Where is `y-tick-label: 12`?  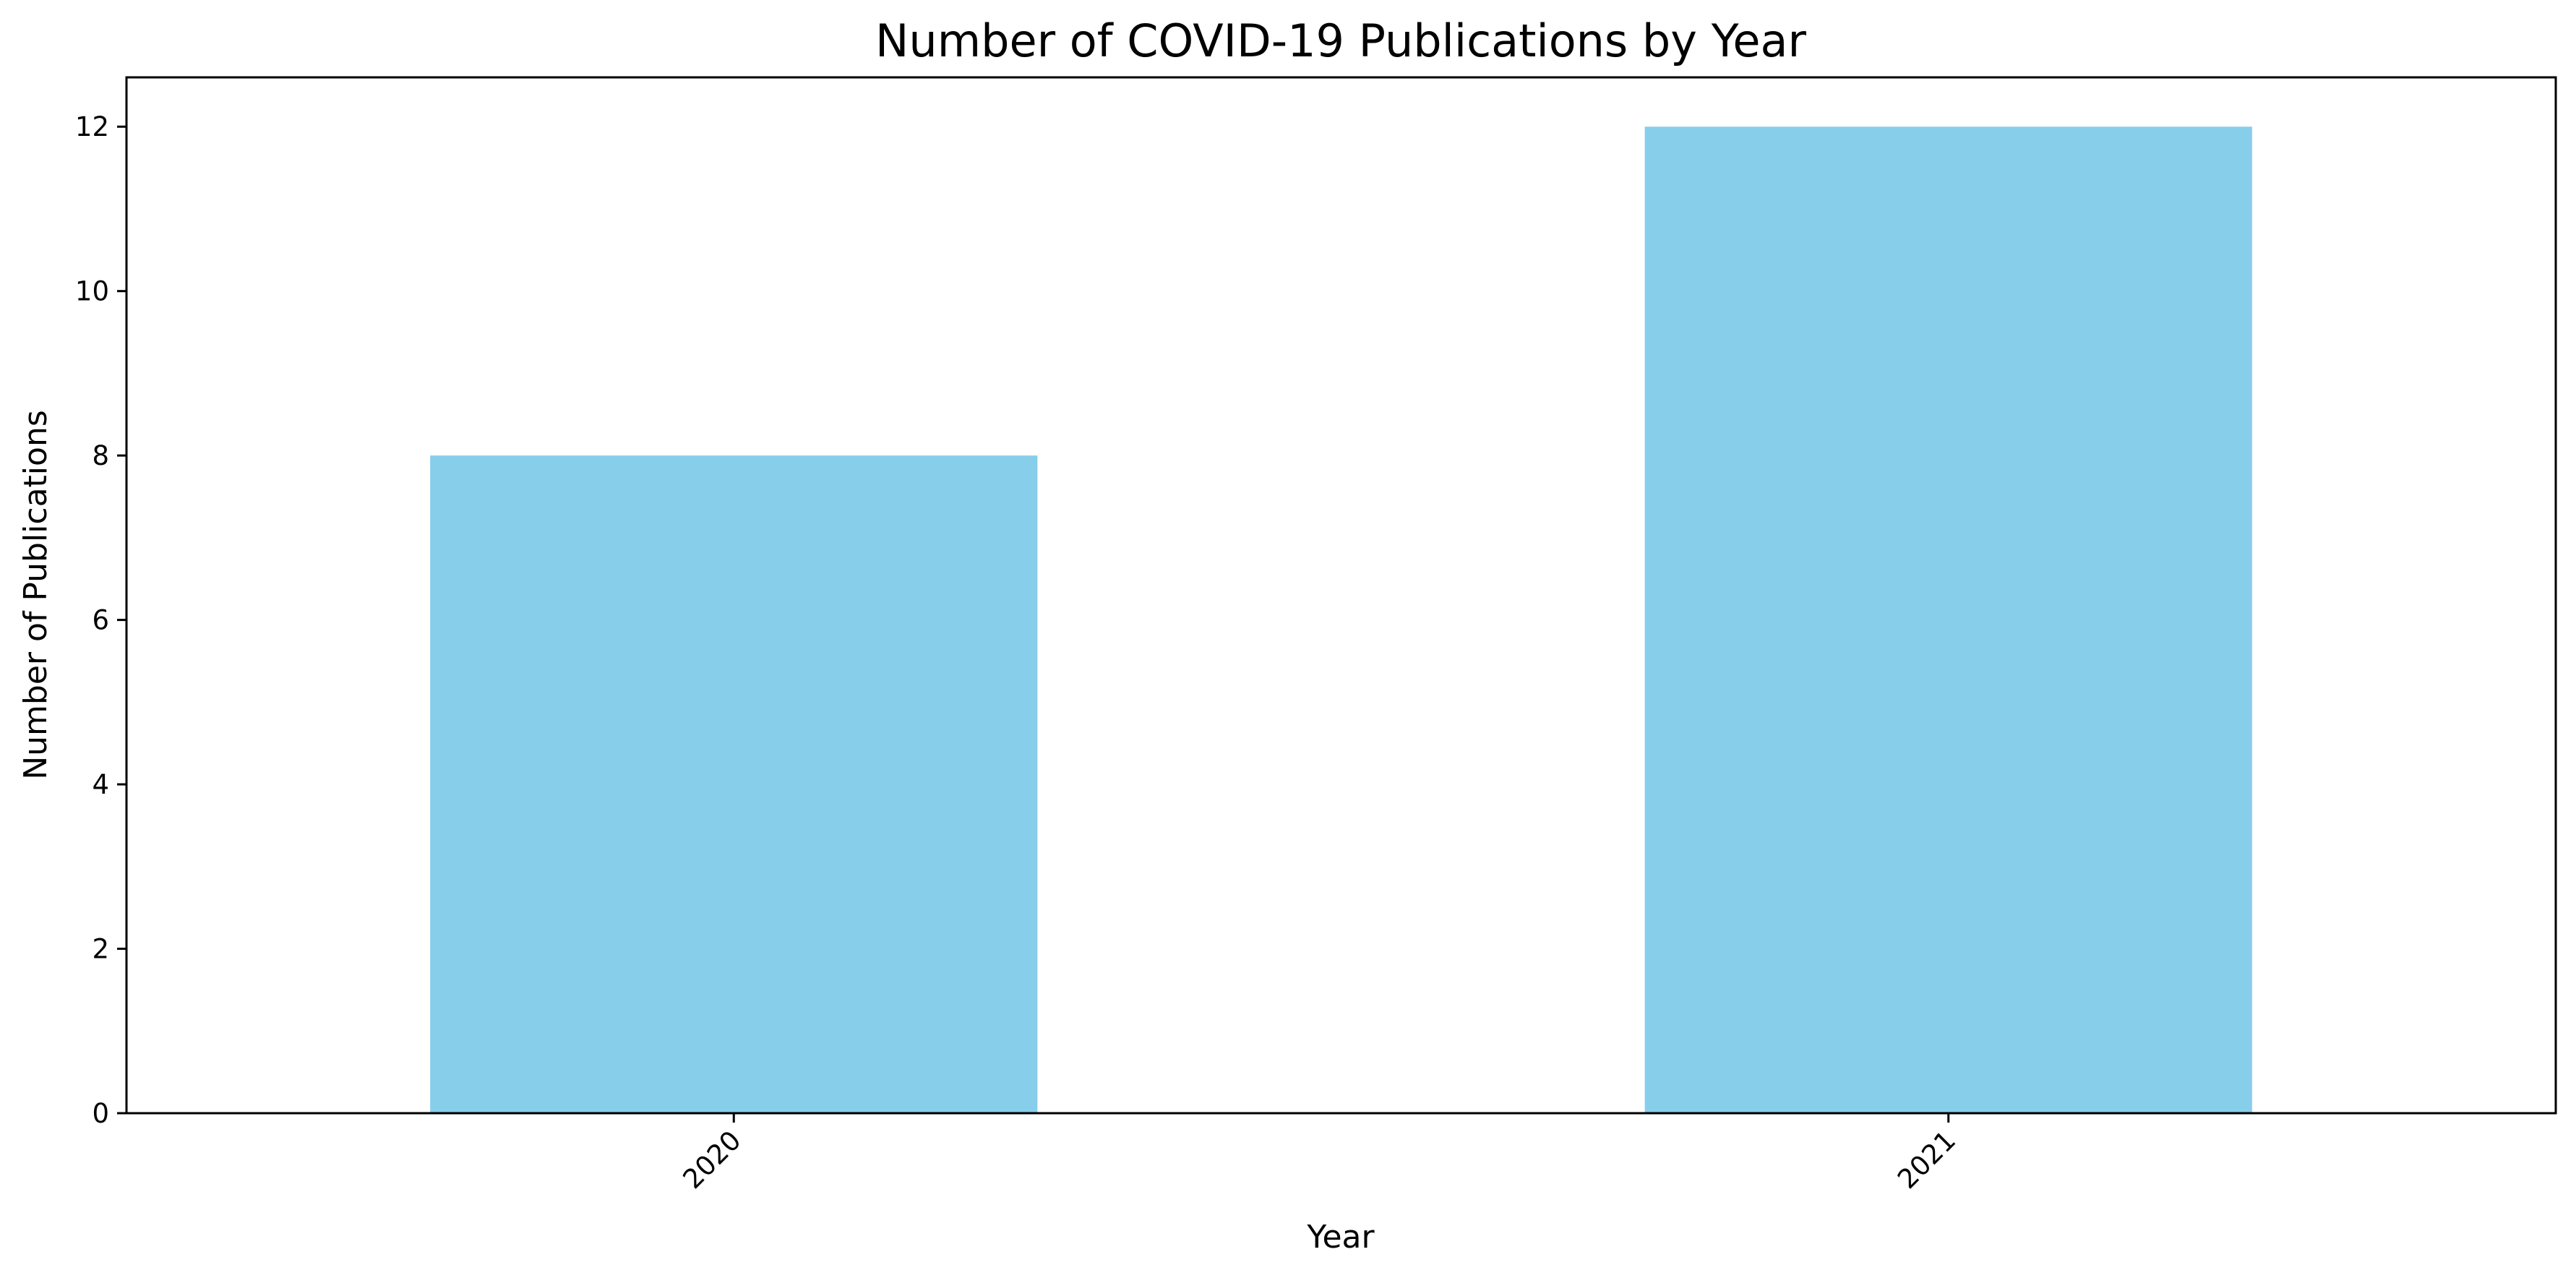
y-tick-label: 12 is located at coordinates (92, 126).